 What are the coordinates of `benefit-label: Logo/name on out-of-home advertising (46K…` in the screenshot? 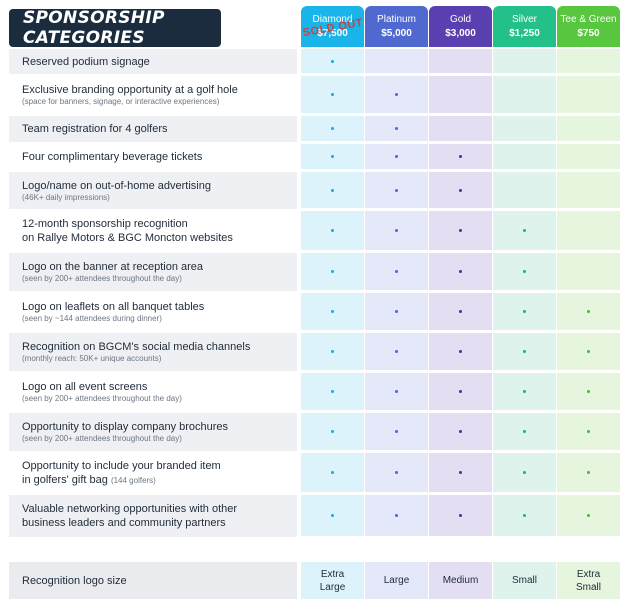 It's located at (153, 190).